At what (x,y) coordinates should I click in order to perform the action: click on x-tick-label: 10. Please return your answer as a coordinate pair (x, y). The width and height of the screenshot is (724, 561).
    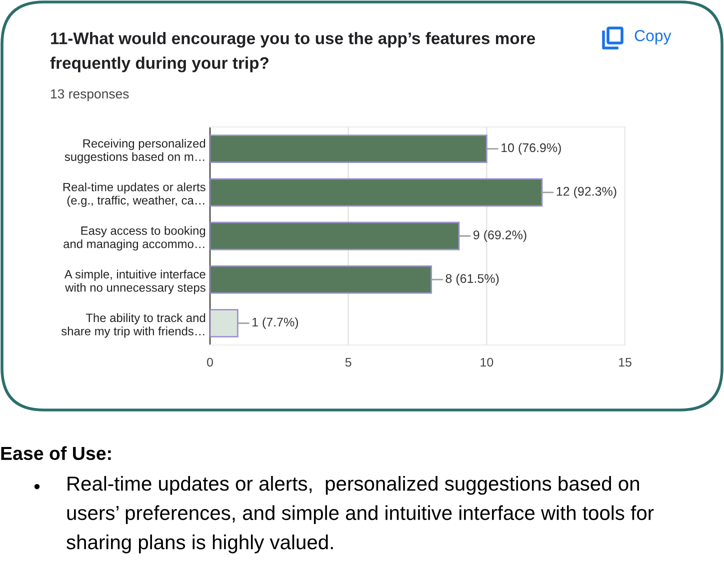
    Looking at the image, I should click on (487, 362).